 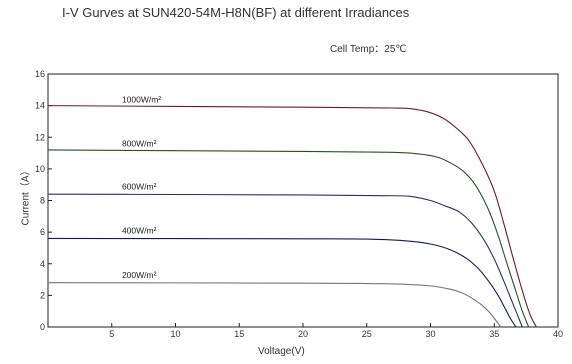 I want to click on x-axis-label: Voltage(V), so click(x=281, y=351).